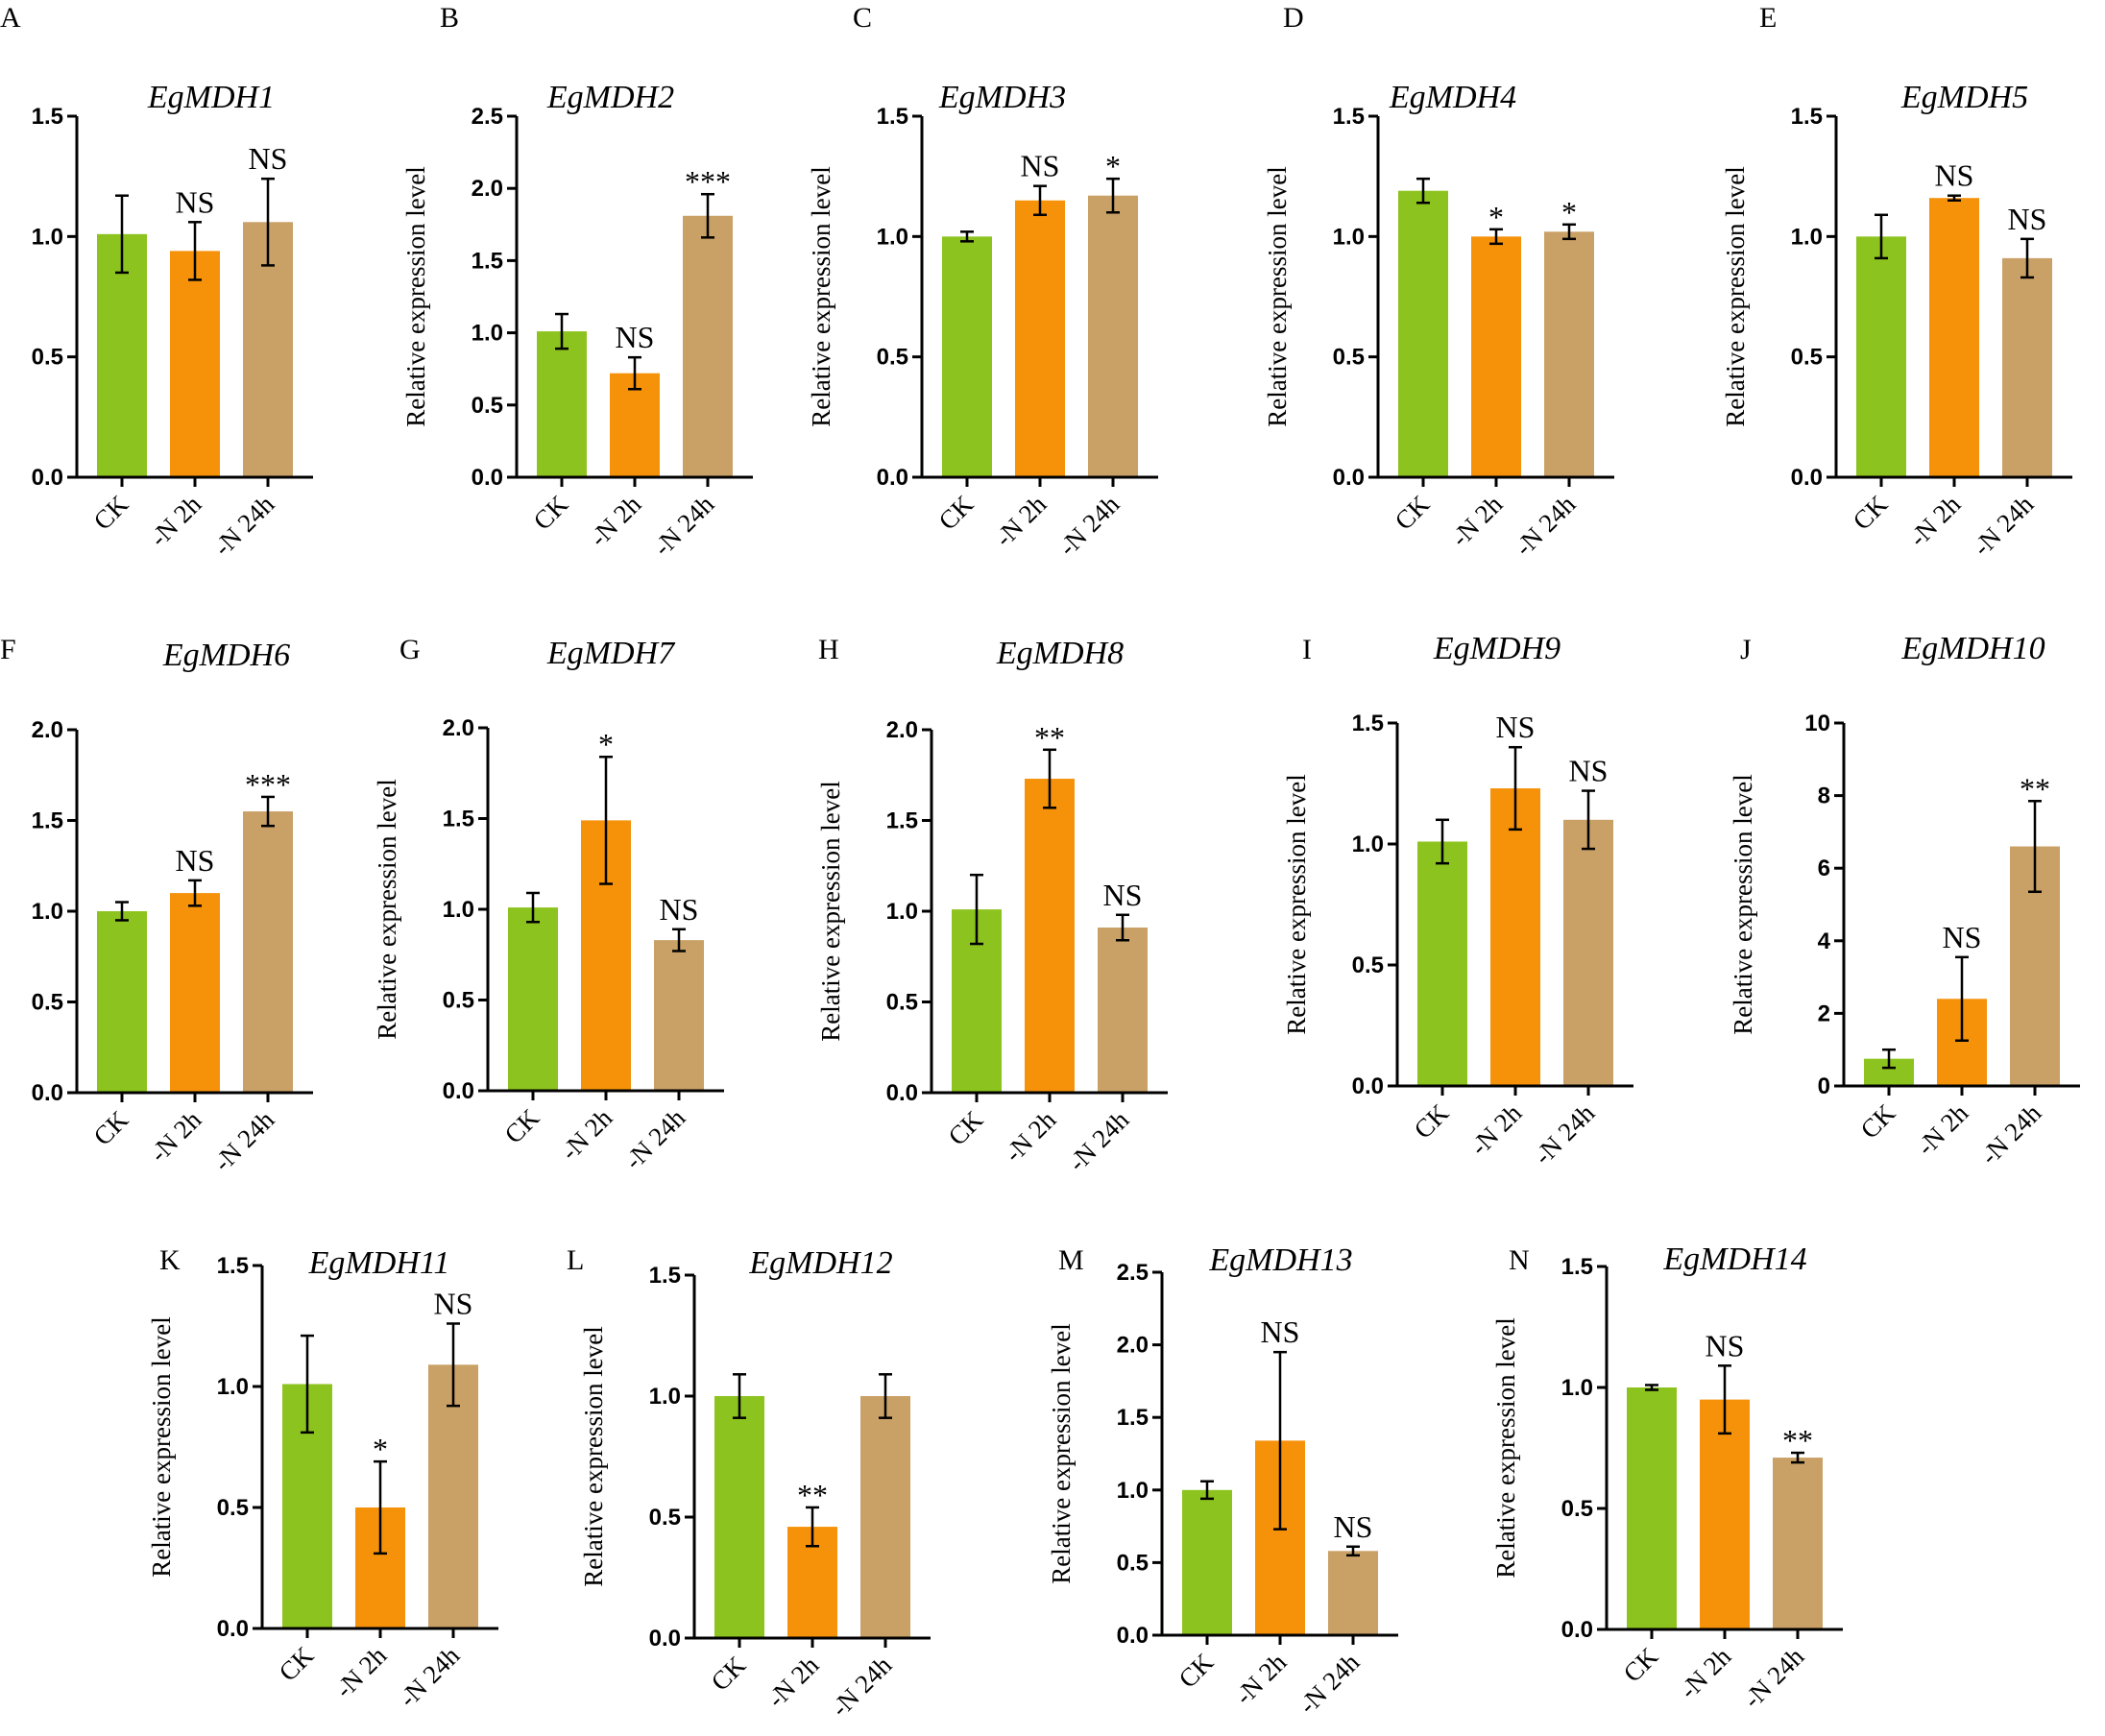 The height and width of the screenshot is (1736, 2105). What do you see at coordinates (1824, 868) in the screenshot?
I see `y-tick-label: 6` at bounding box center [1824, 868].